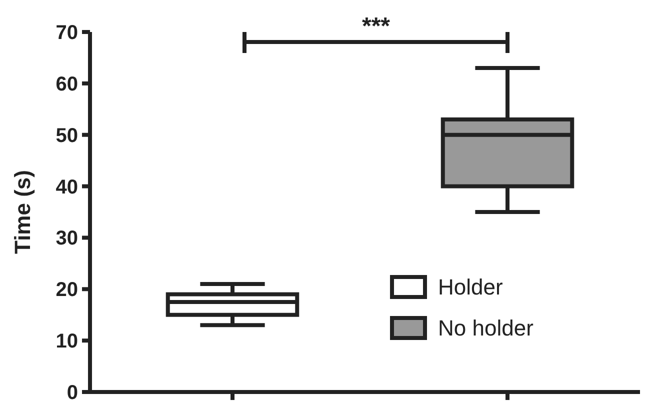 The image size is (646, 401). Describe the element at coordinates (486, 328) in the screenshot. I see `legend-label: No holder` at that location.